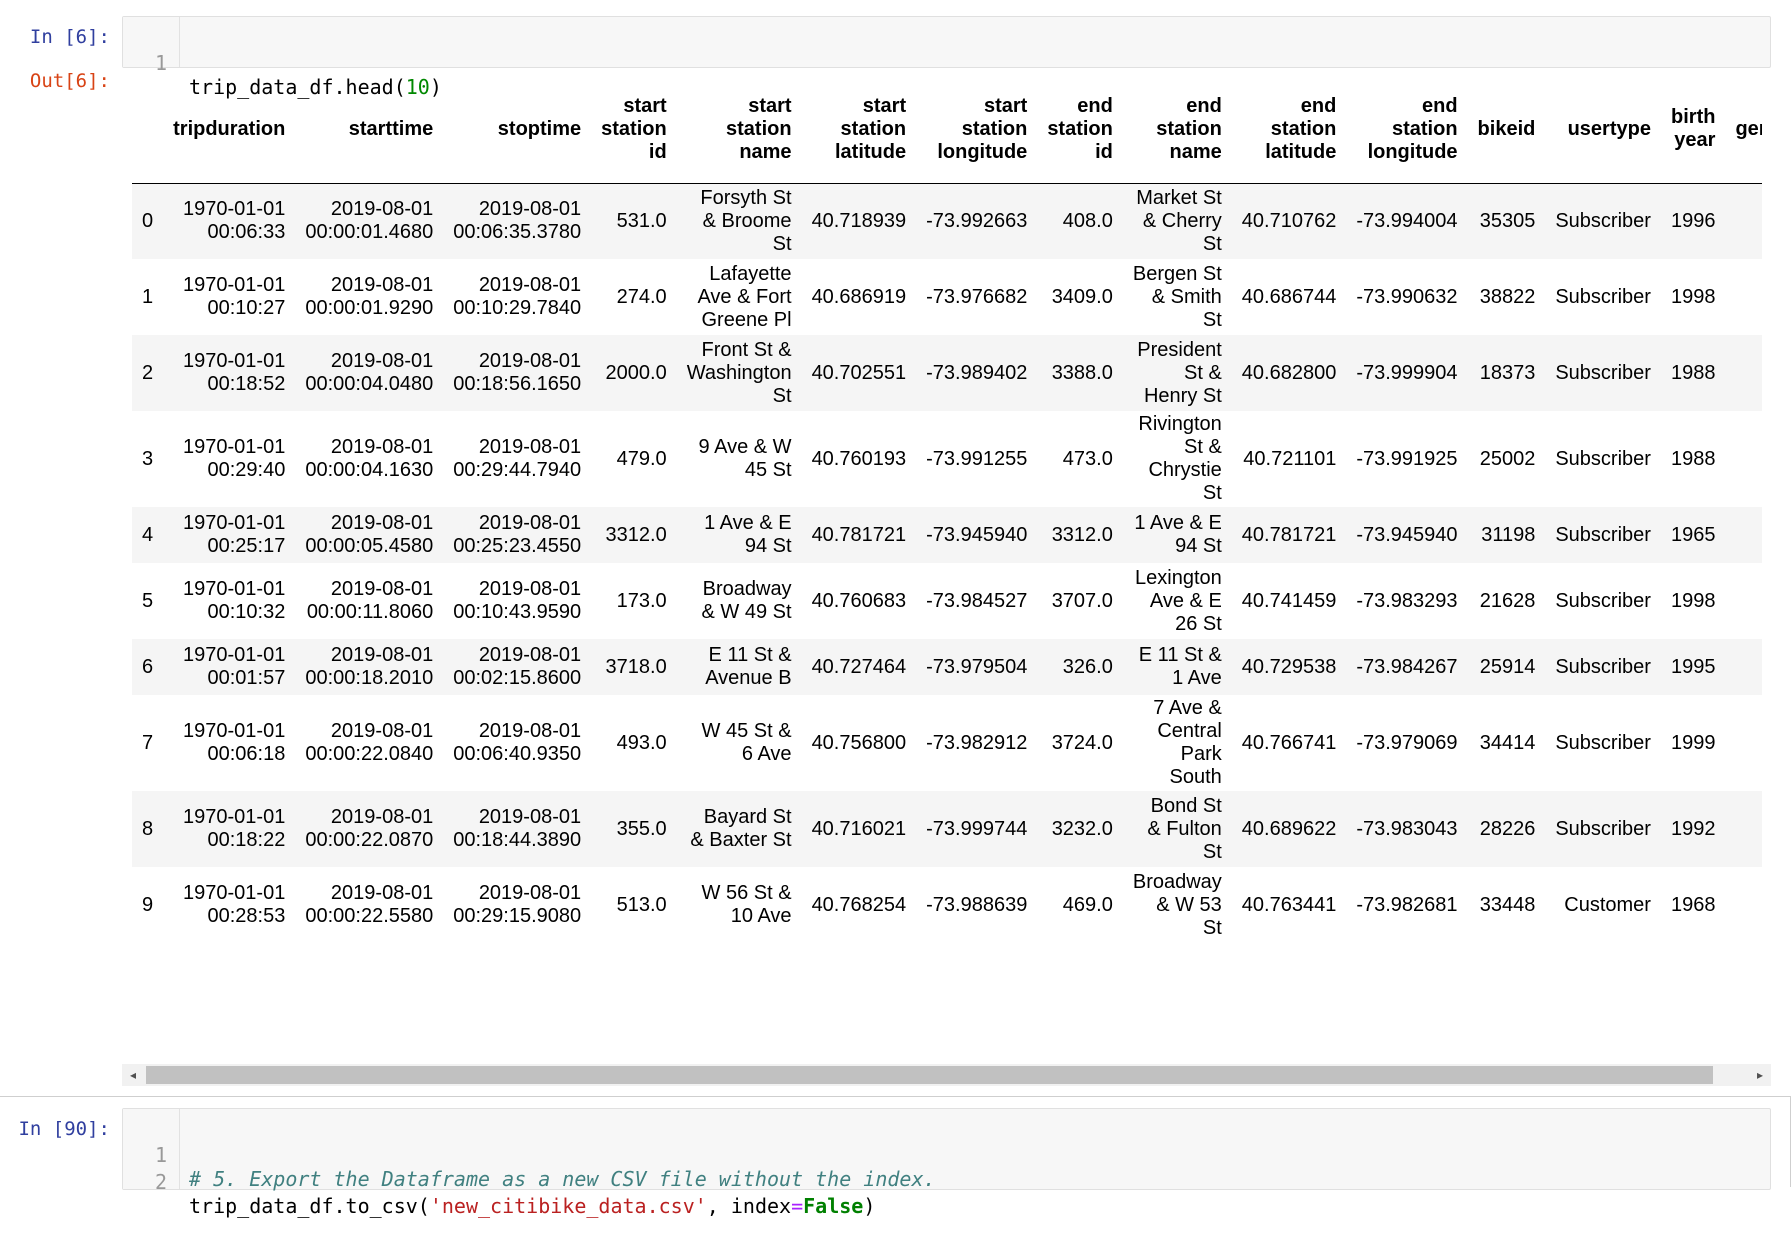 This screenshot has height=1242, width=1791. Describe the element at coordinates (636, 372) in the screenshot. I see `table-cell: 2000.0` at that location.